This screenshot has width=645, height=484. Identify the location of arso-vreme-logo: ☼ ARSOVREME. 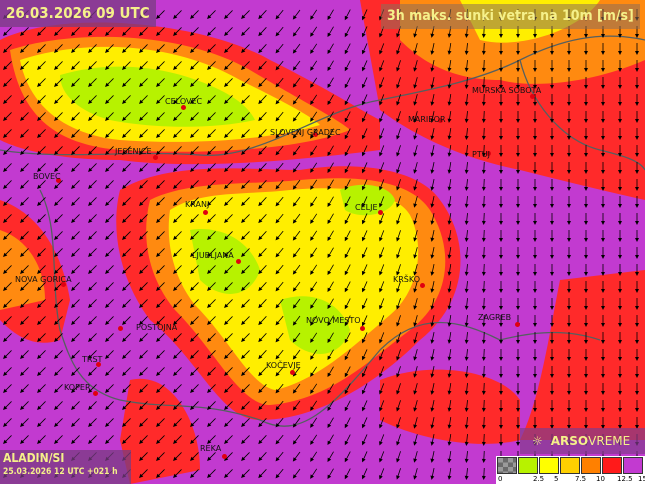
(582, 441).